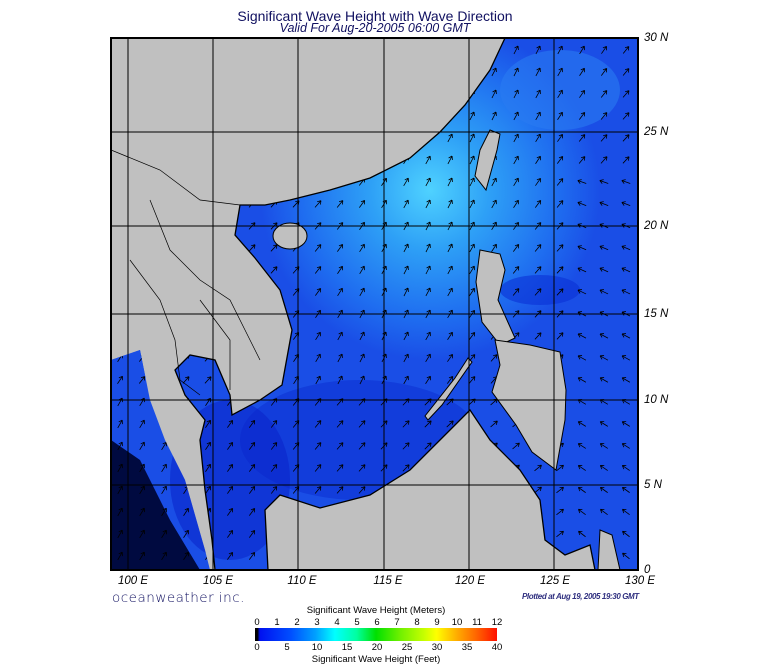 This screenshot has width=775, height=665. I want to click on legend-meter-tick: 6, so click(377, 622).